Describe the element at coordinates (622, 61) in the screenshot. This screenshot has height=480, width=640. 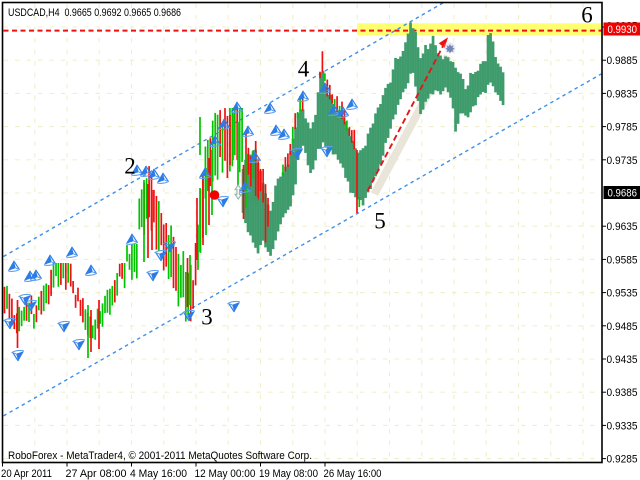
I see `svg-text: 0.9885` at that location.